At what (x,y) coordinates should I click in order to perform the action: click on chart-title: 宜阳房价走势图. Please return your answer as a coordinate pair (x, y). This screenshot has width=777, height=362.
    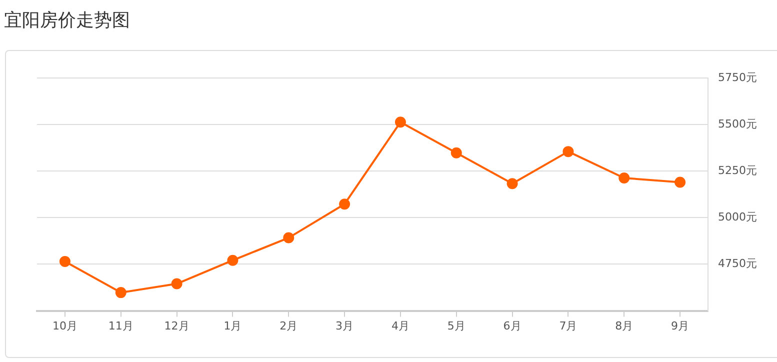
    Looking at the image, I should click on (67, 20).